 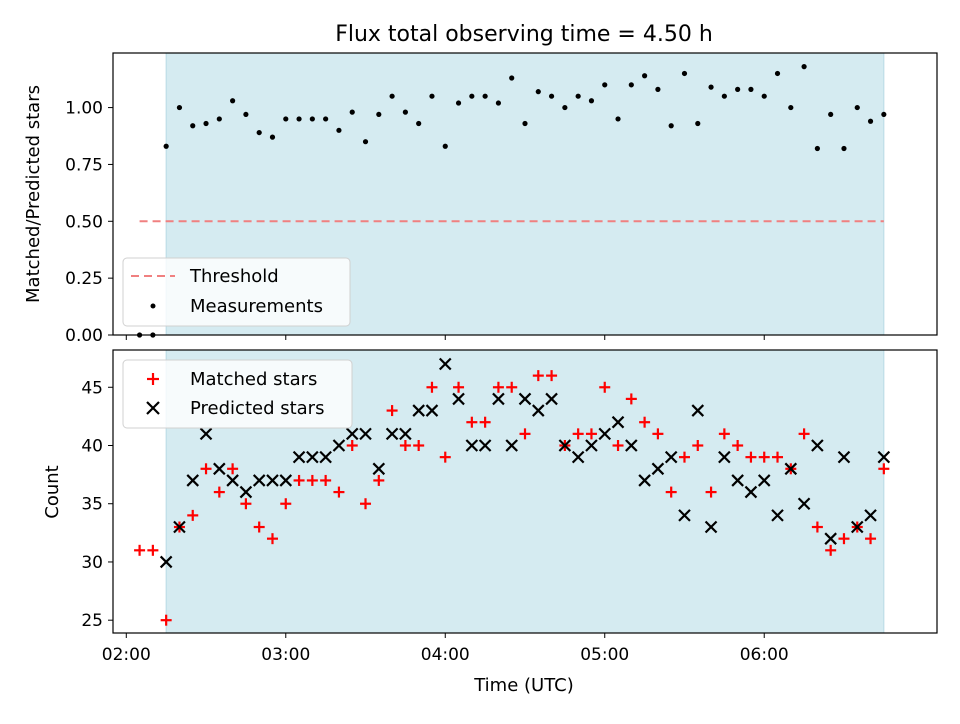 What do you see at coordinates (234, 276) in the screenshot?
I see `legend-threshold-label: Threshold` at bounding box center [234, 276].